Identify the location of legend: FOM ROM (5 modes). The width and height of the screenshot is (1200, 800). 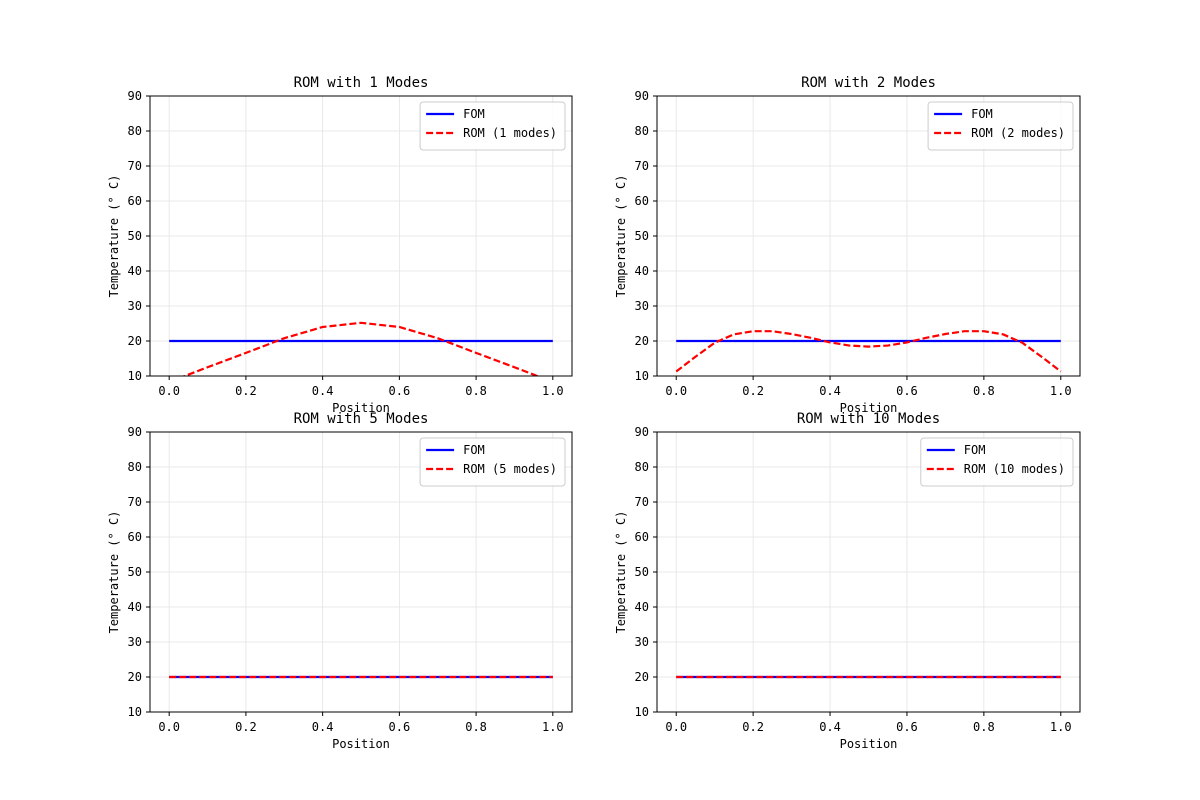
(492, 462).